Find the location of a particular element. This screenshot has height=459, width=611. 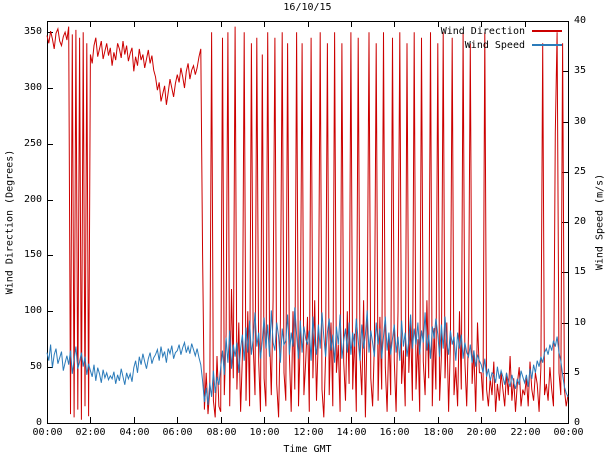

x-tick-label: 08:00 is located at coordinates (221, 432).